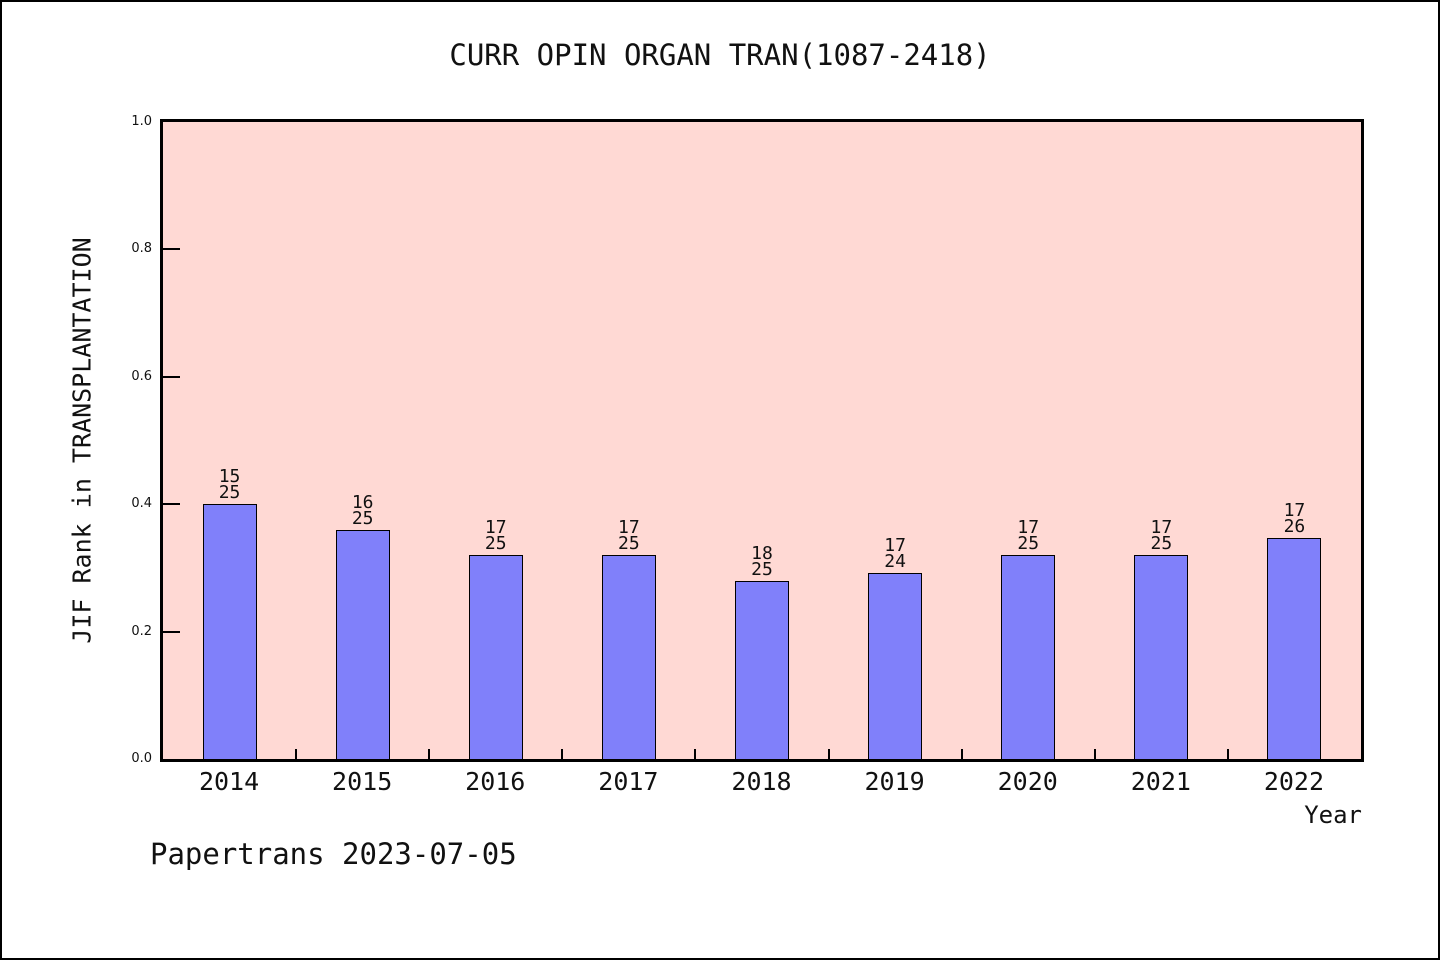 This screenshot has height=960, width=1440. What do you see at coordinates (141, 121) in the screenshot?
I see `y-tick-label-1.0: 1.0` at bounding box center [141, 121].